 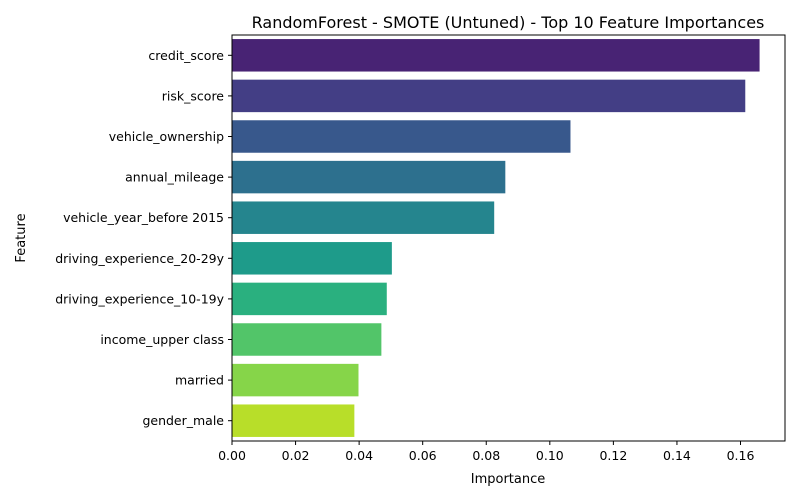 I want to click on y-tick-label-4: vehicle_year_before 2015, so click(x=143, y=217).